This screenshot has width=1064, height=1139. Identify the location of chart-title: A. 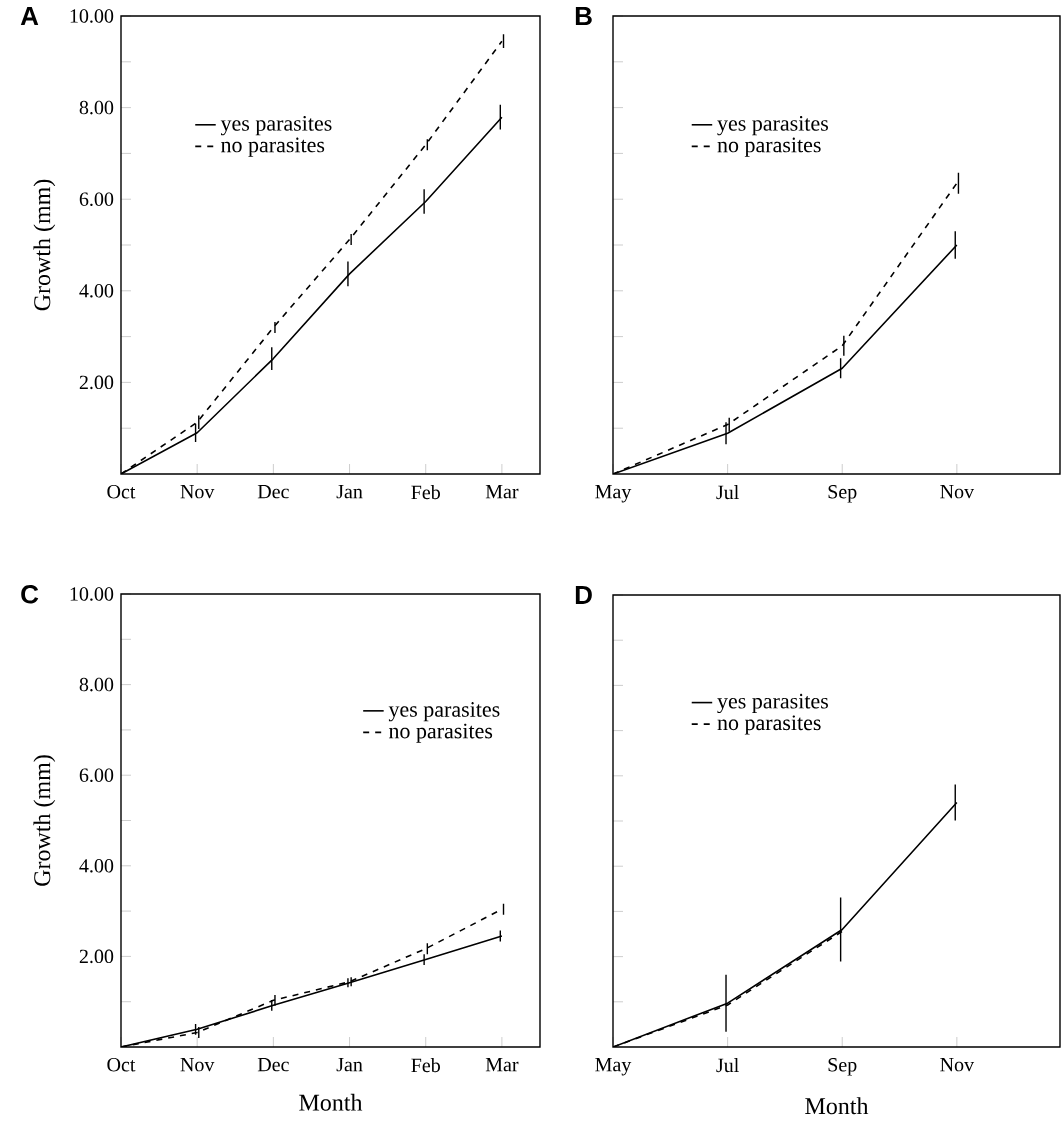
(29, 16).